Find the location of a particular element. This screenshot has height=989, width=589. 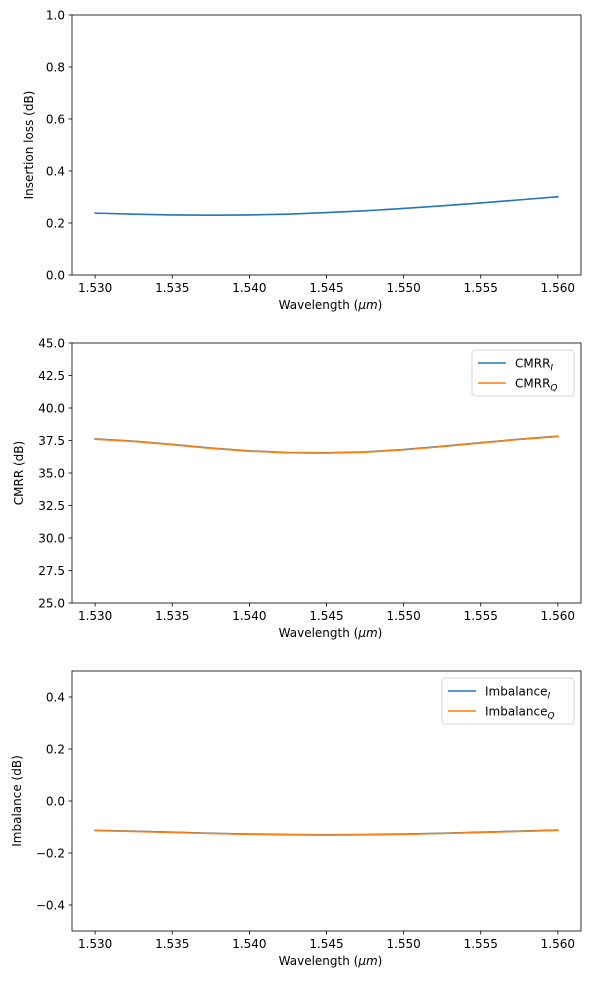

y-tick-label: 42.5 is located at coordinates (51, 376).